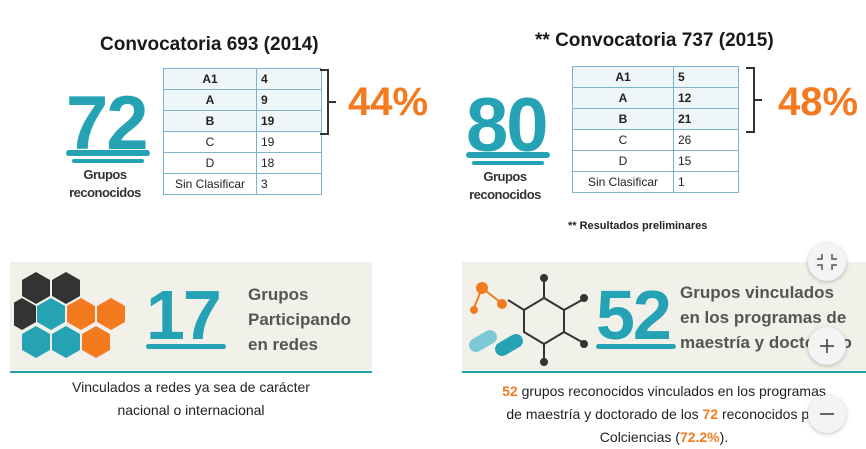 This screenshot has width=866, height=449. What do you see at coordinates (69, 315) in the screenshot?
I see `hexagon-icon` at bounding box center [69, 315].